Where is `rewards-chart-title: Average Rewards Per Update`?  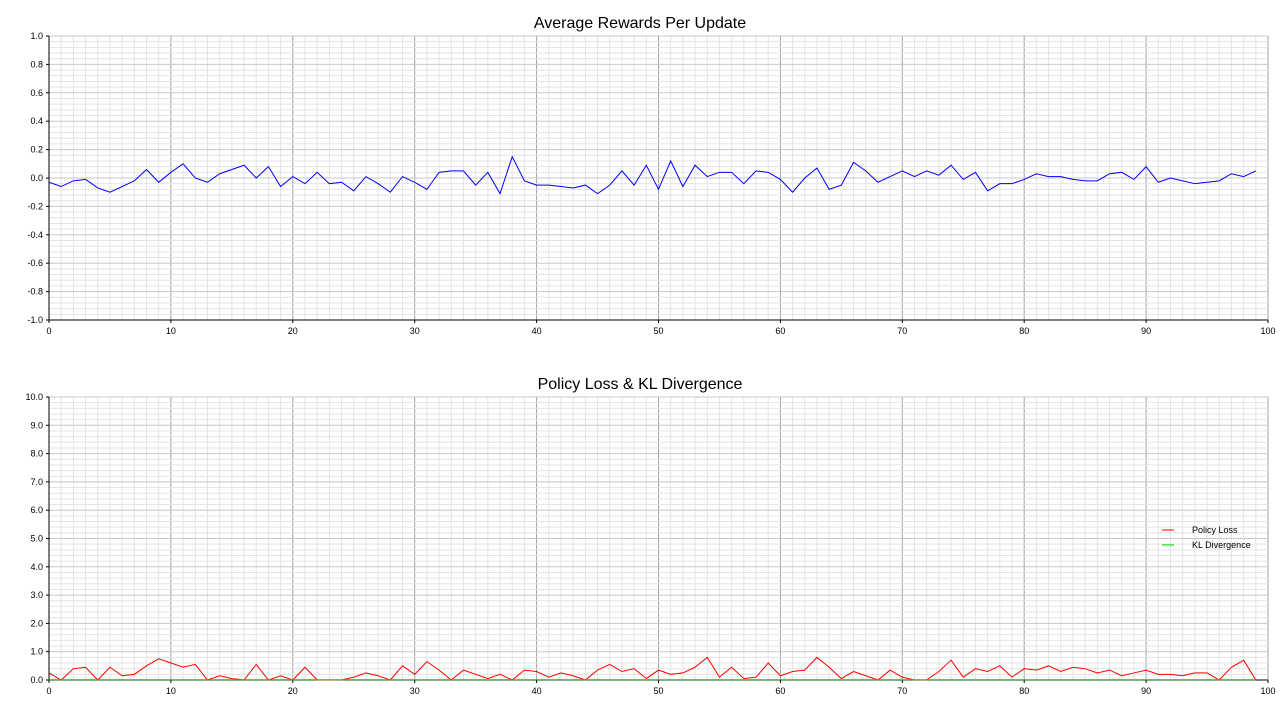
rewards-chart-title: Average Rewards Per Update is located at coordinates (640, 23).